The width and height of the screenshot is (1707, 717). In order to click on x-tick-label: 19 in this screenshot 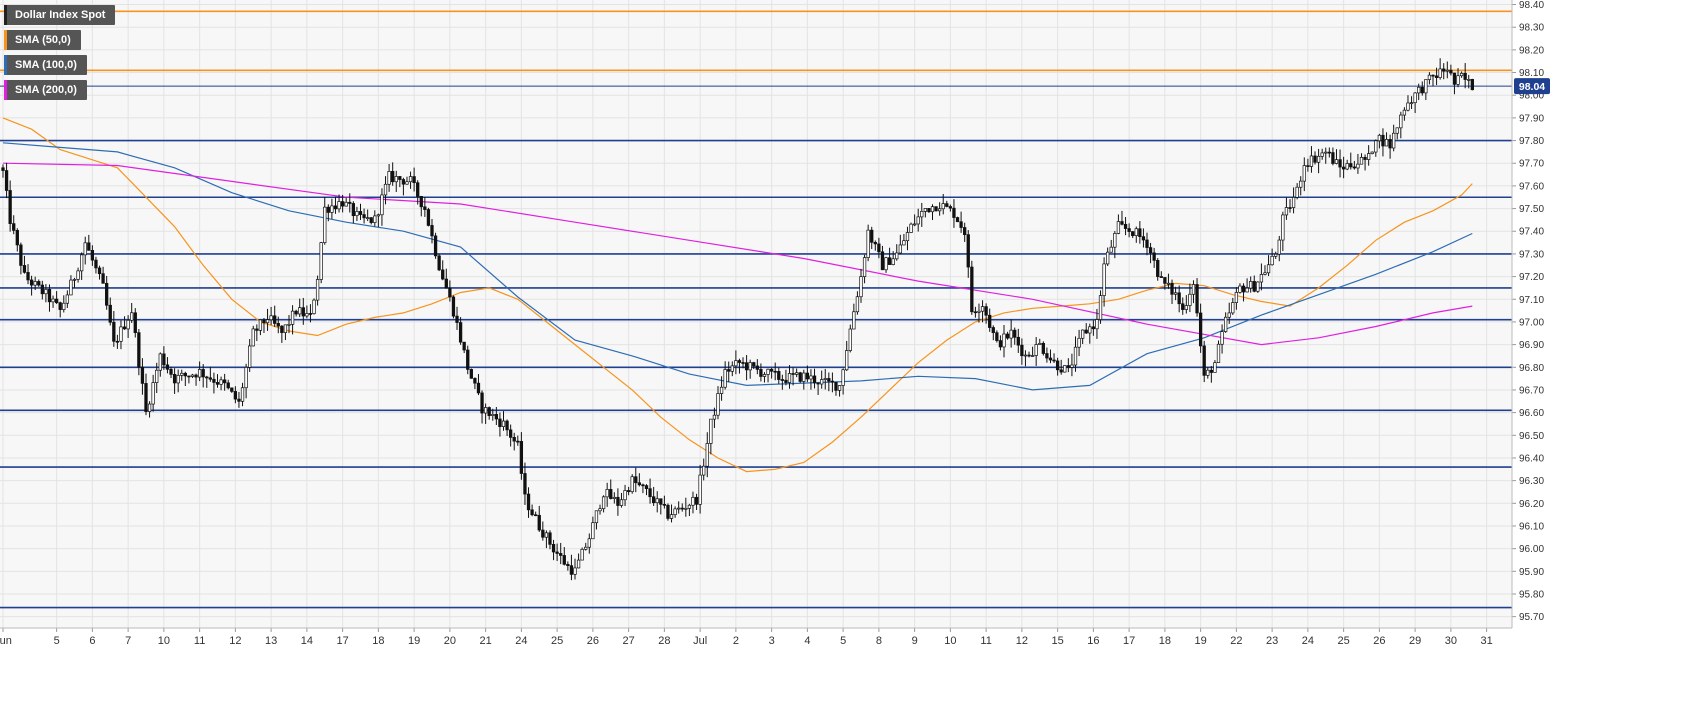, I will do `click(414, 641)`.